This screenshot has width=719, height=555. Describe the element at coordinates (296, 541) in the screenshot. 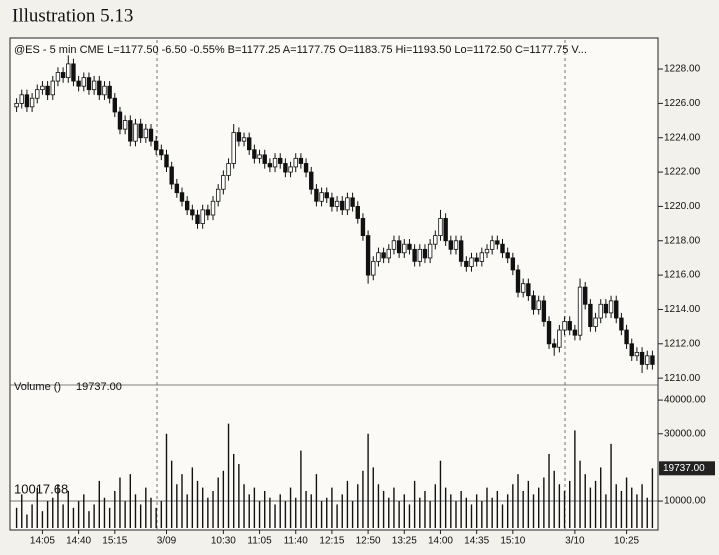

I see `x-tick-label: 11:40` at that location.